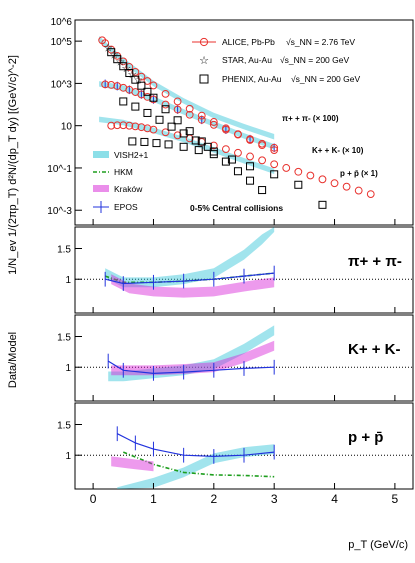 This screenshot has height=563, width=415. Describe the element at coordinates (325, 79) in the screenshot. I see `legend-phenix-energy: √s_NN = 200 GeV` at that location.